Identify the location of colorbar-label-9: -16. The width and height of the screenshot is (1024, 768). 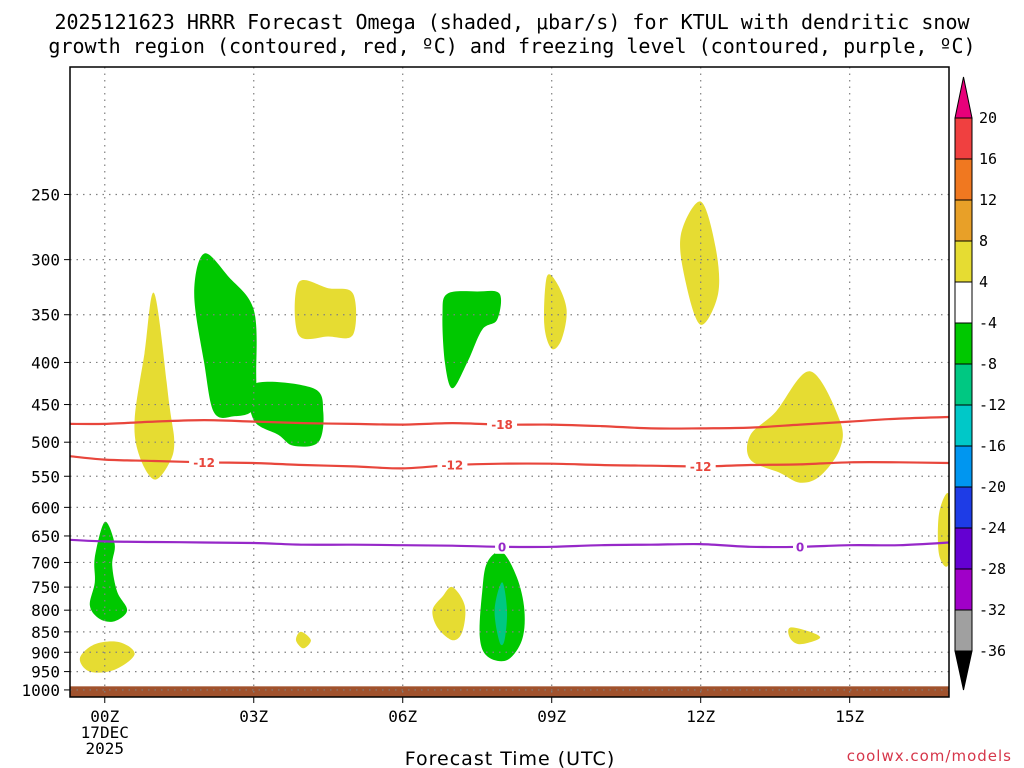
(992, 446).